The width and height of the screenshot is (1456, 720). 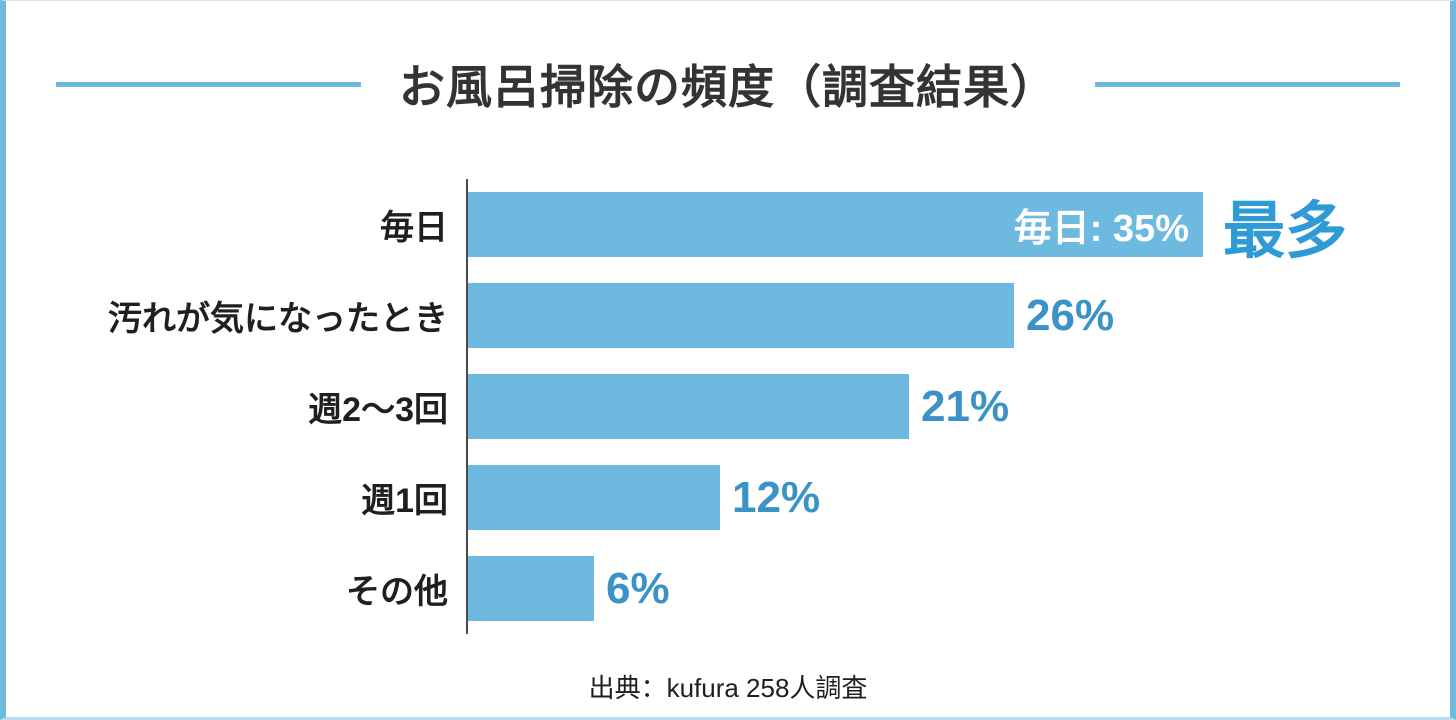 I want to click on bar-row: 汚れが気になったとき 26%, so click(x=728, y=315).